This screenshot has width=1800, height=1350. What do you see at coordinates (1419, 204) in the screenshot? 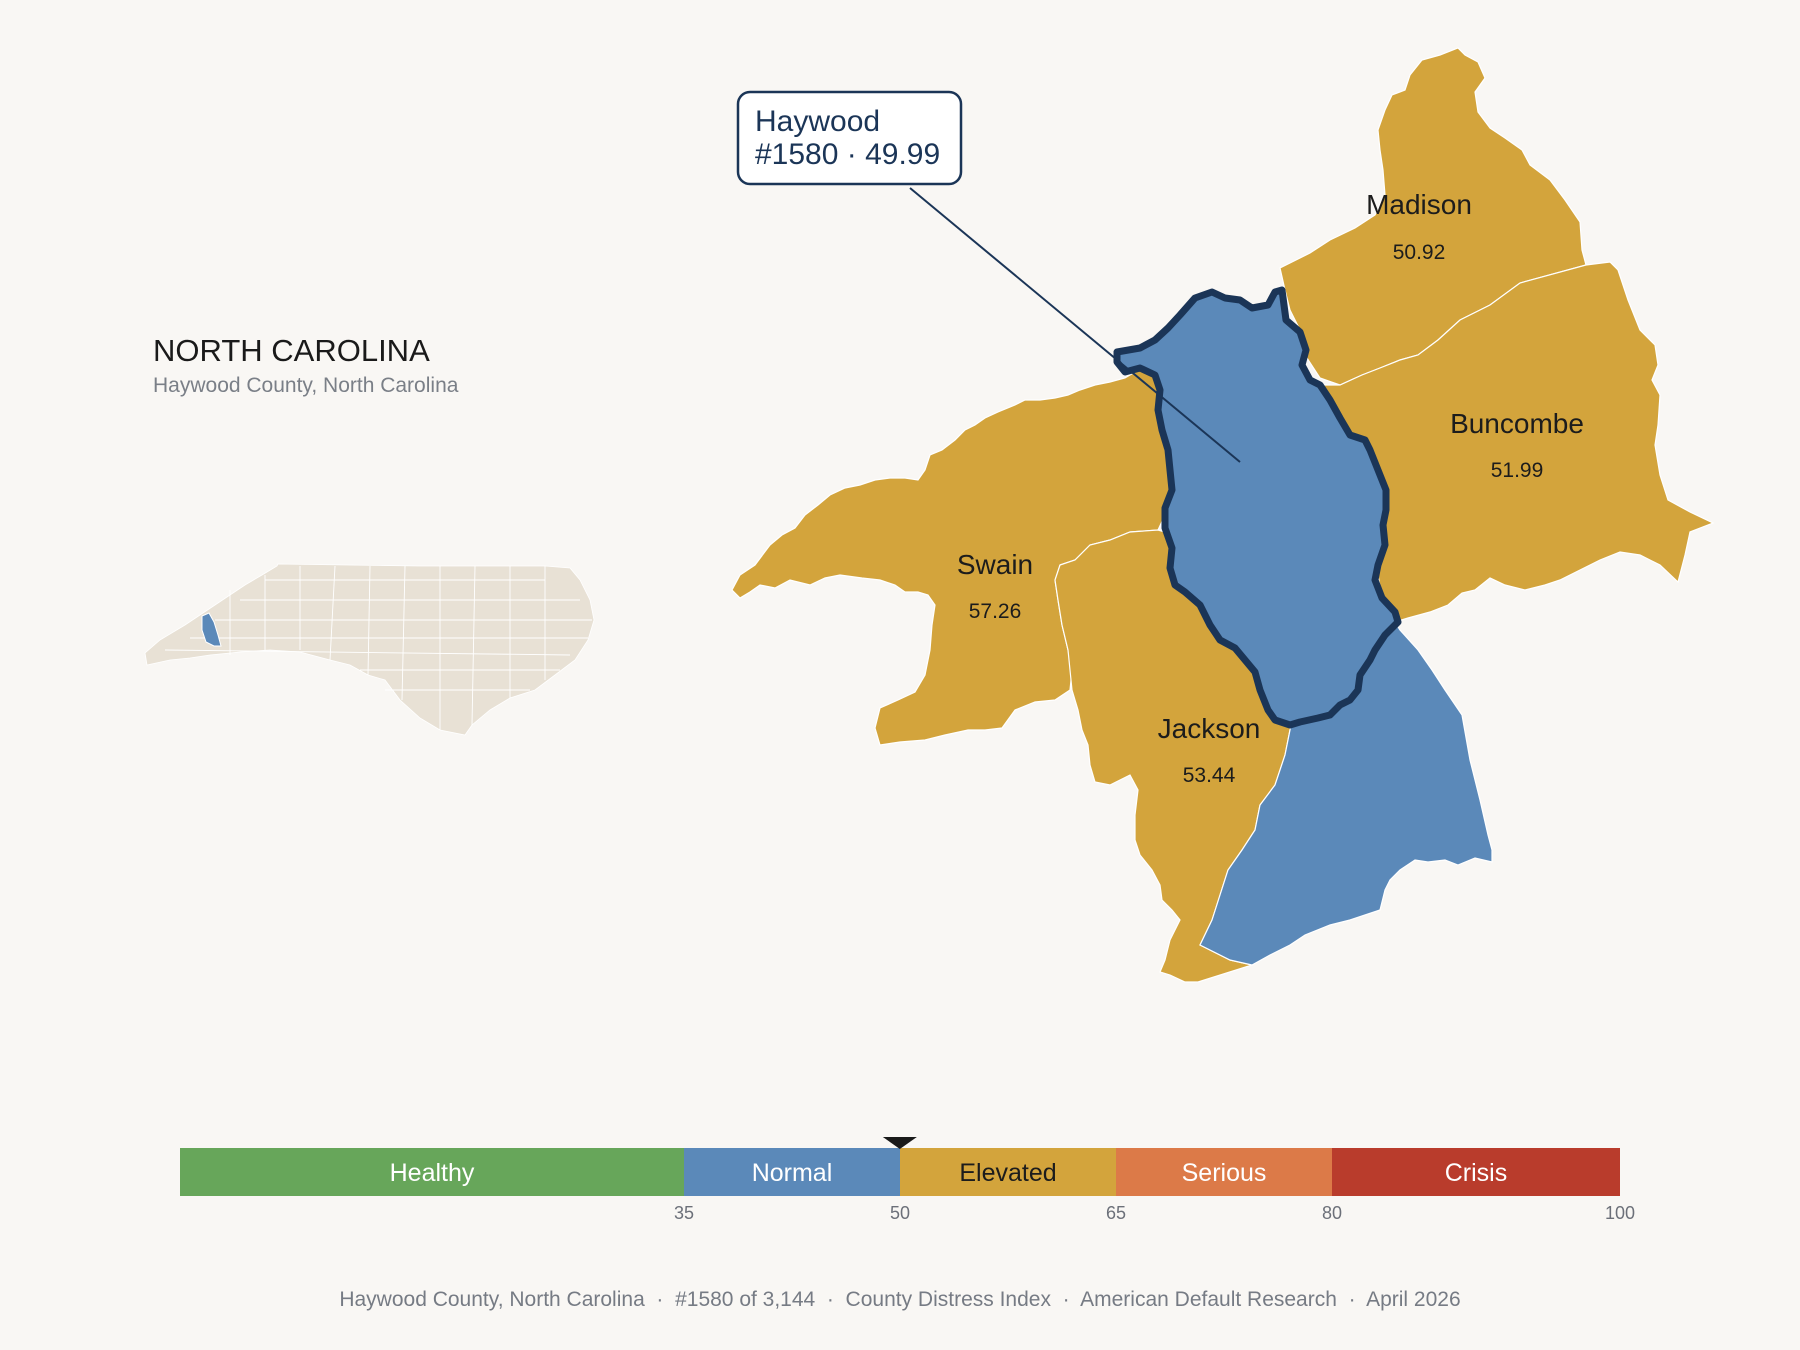
I see `county-label-madison: Madison` at bounding box center [1419, 204].